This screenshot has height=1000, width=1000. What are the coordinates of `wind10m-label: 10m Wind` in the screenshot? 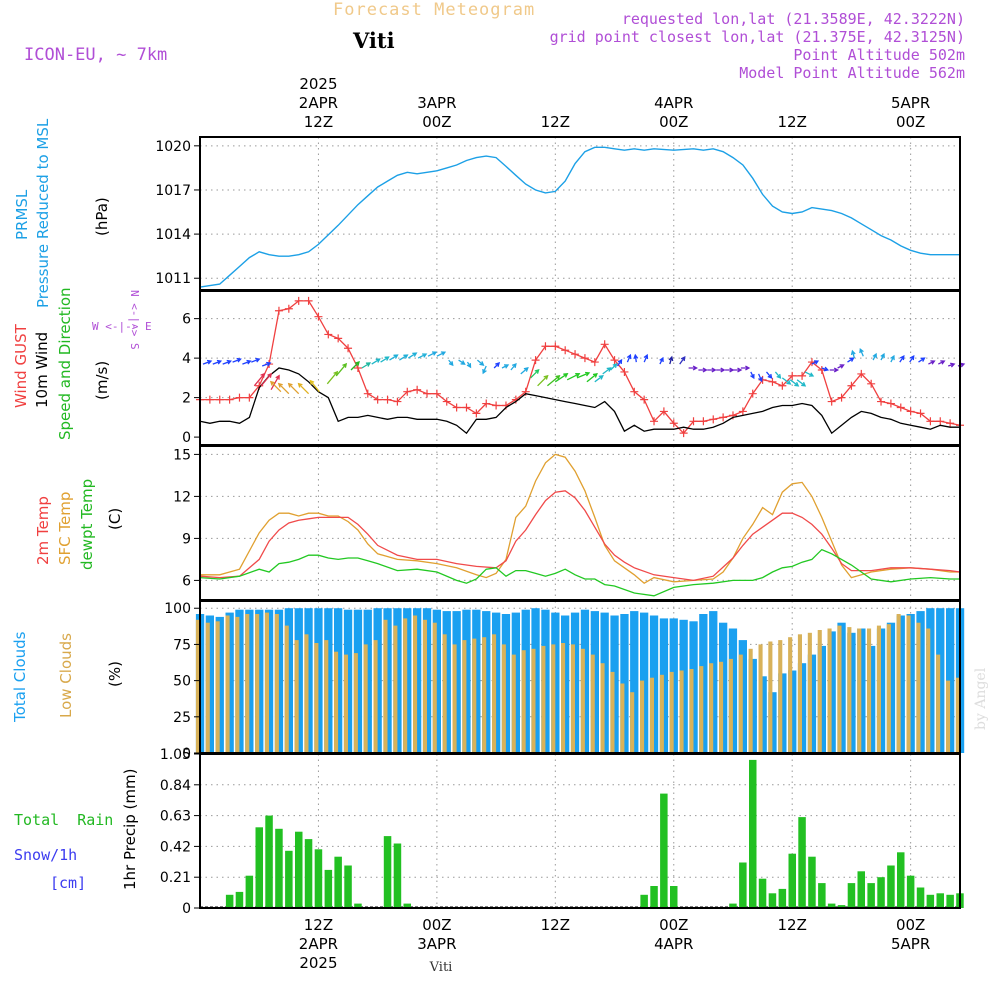 It's located at (42, 370).